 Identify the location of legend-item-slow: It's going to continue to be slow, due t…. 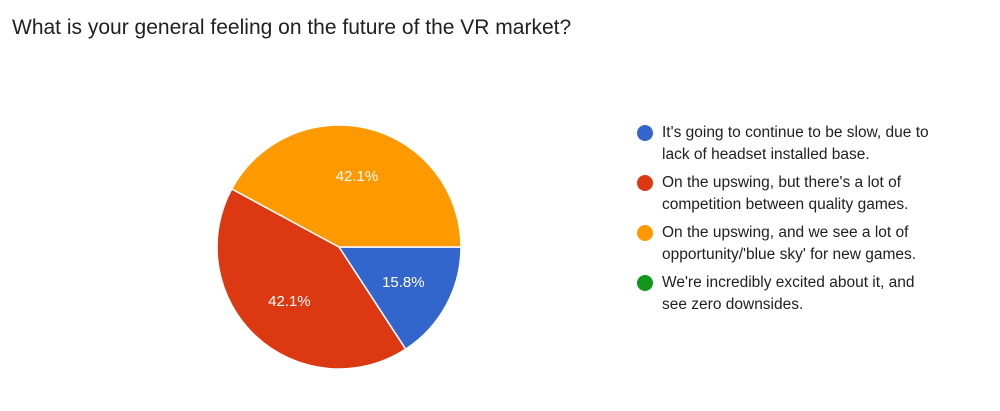
(807, 144).